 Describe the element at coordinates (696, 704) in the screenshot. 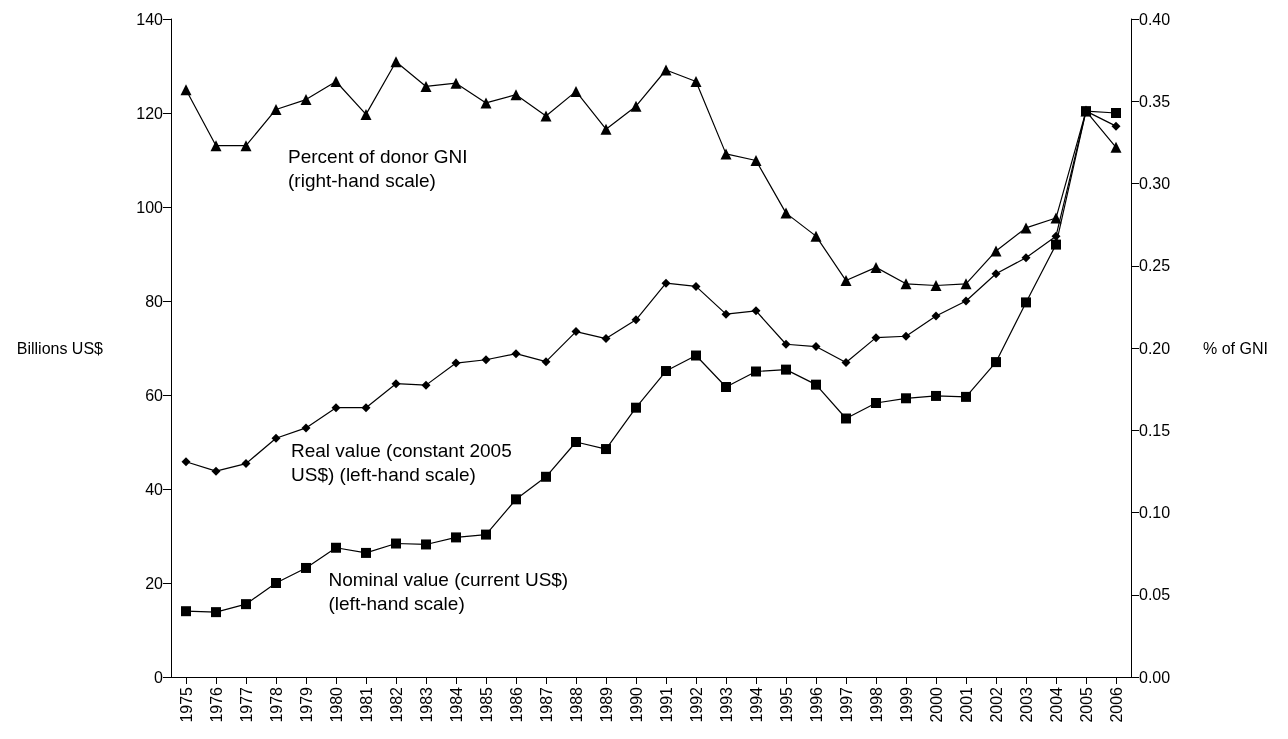

I see `x-tick-label: 1992` at that location.